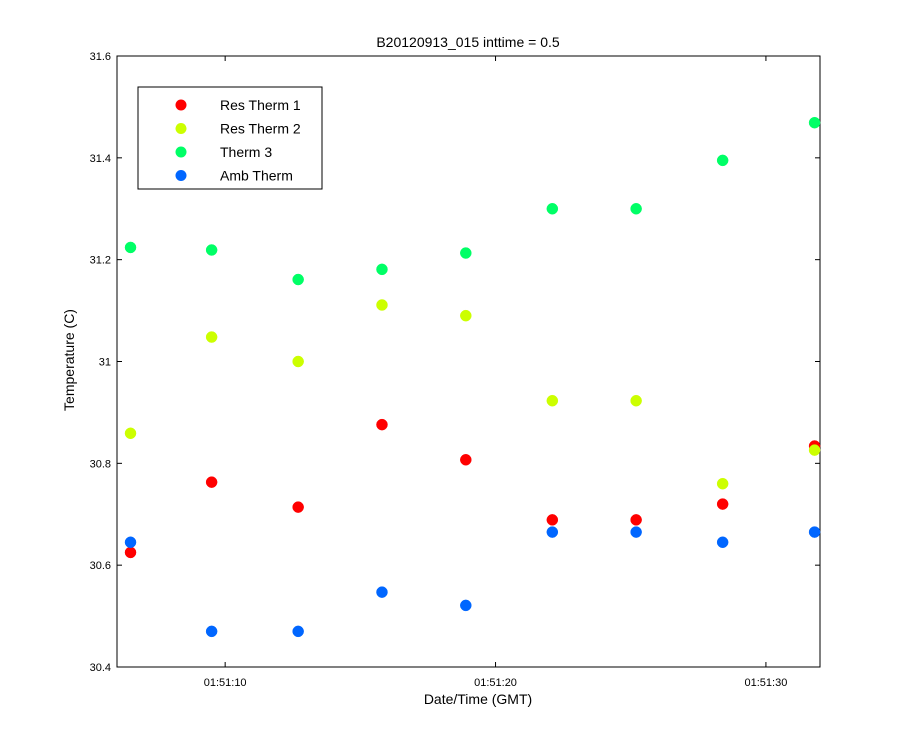 Image resolution: width=900 pixels, height=750 pixels. What do you see at coordinates (260, 105) in the screenshot?
I see `legend-label: Res Therm 1` at bounding box center [260, 105].